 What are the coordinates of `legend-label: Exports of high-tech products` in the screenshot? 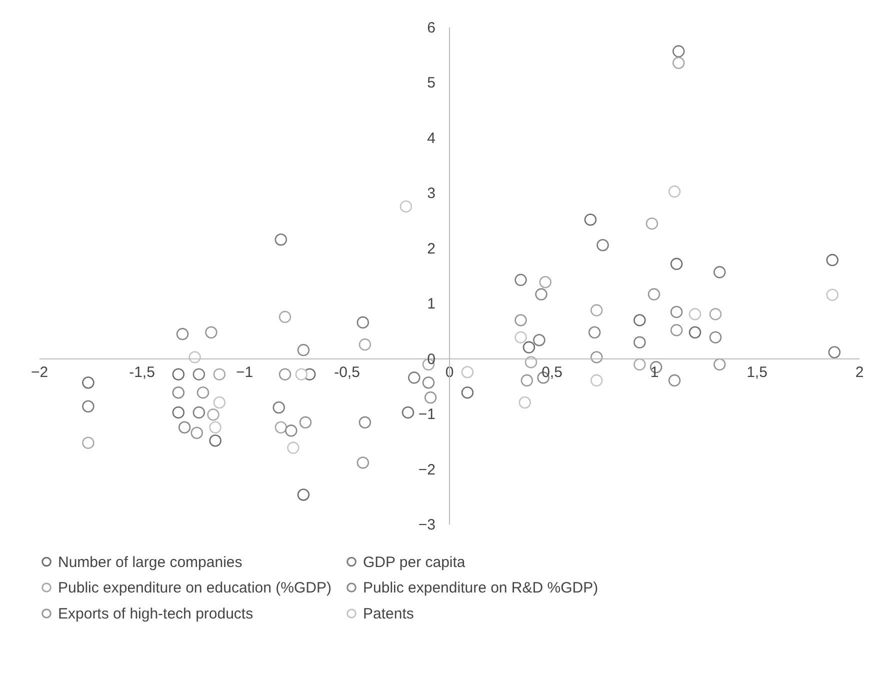 It's located at (156, 614).